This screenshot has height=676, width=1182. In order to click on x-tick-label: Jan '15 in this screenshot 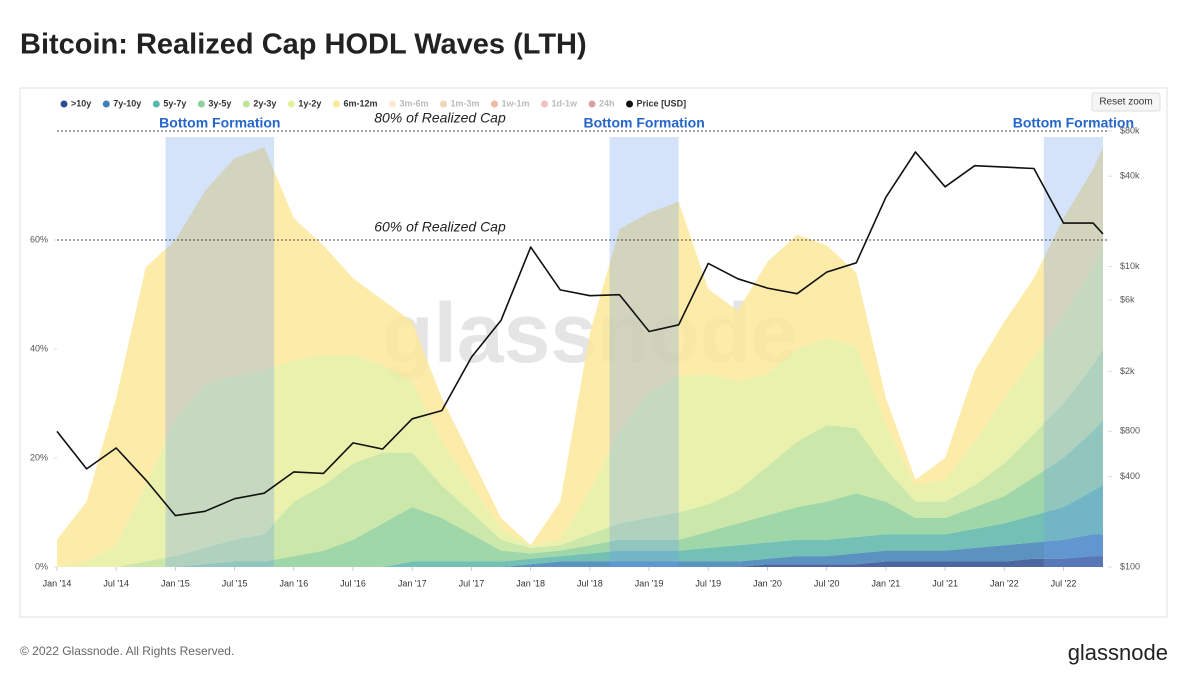, I will do `click(175, 583)`.